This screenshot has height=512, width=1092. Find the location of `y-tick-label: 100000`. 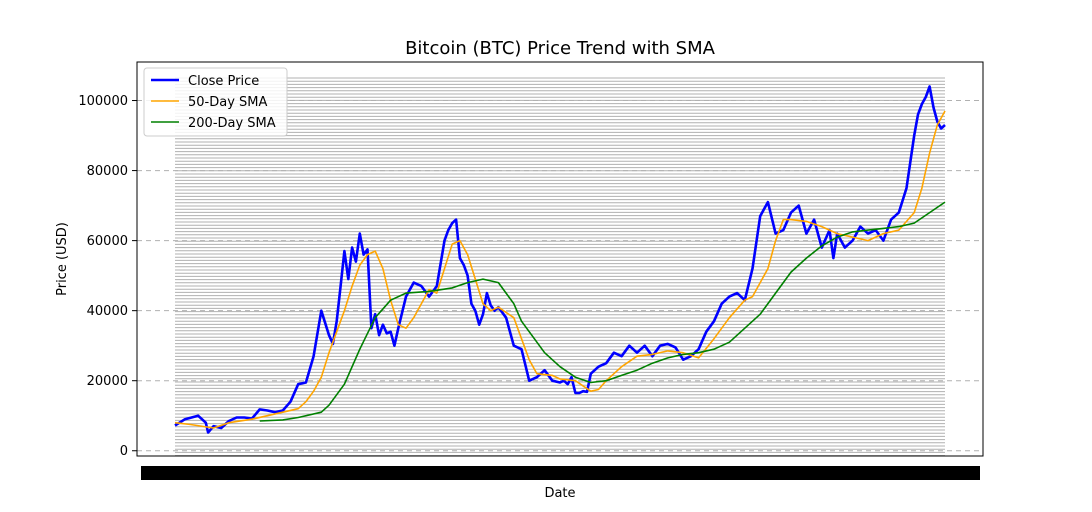

y-tick-label: 100000 is located at coordinates (103, 101).